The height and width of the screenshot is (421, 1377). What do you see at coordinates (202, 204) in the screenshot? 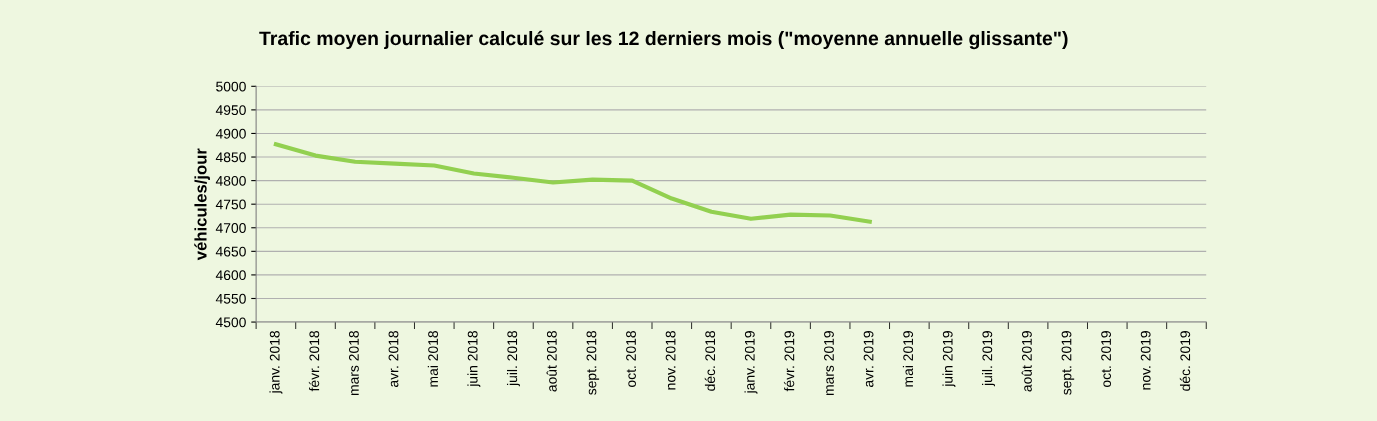
I see `y-axis-title: véhicules/jour` at bounding box center [202, 204].